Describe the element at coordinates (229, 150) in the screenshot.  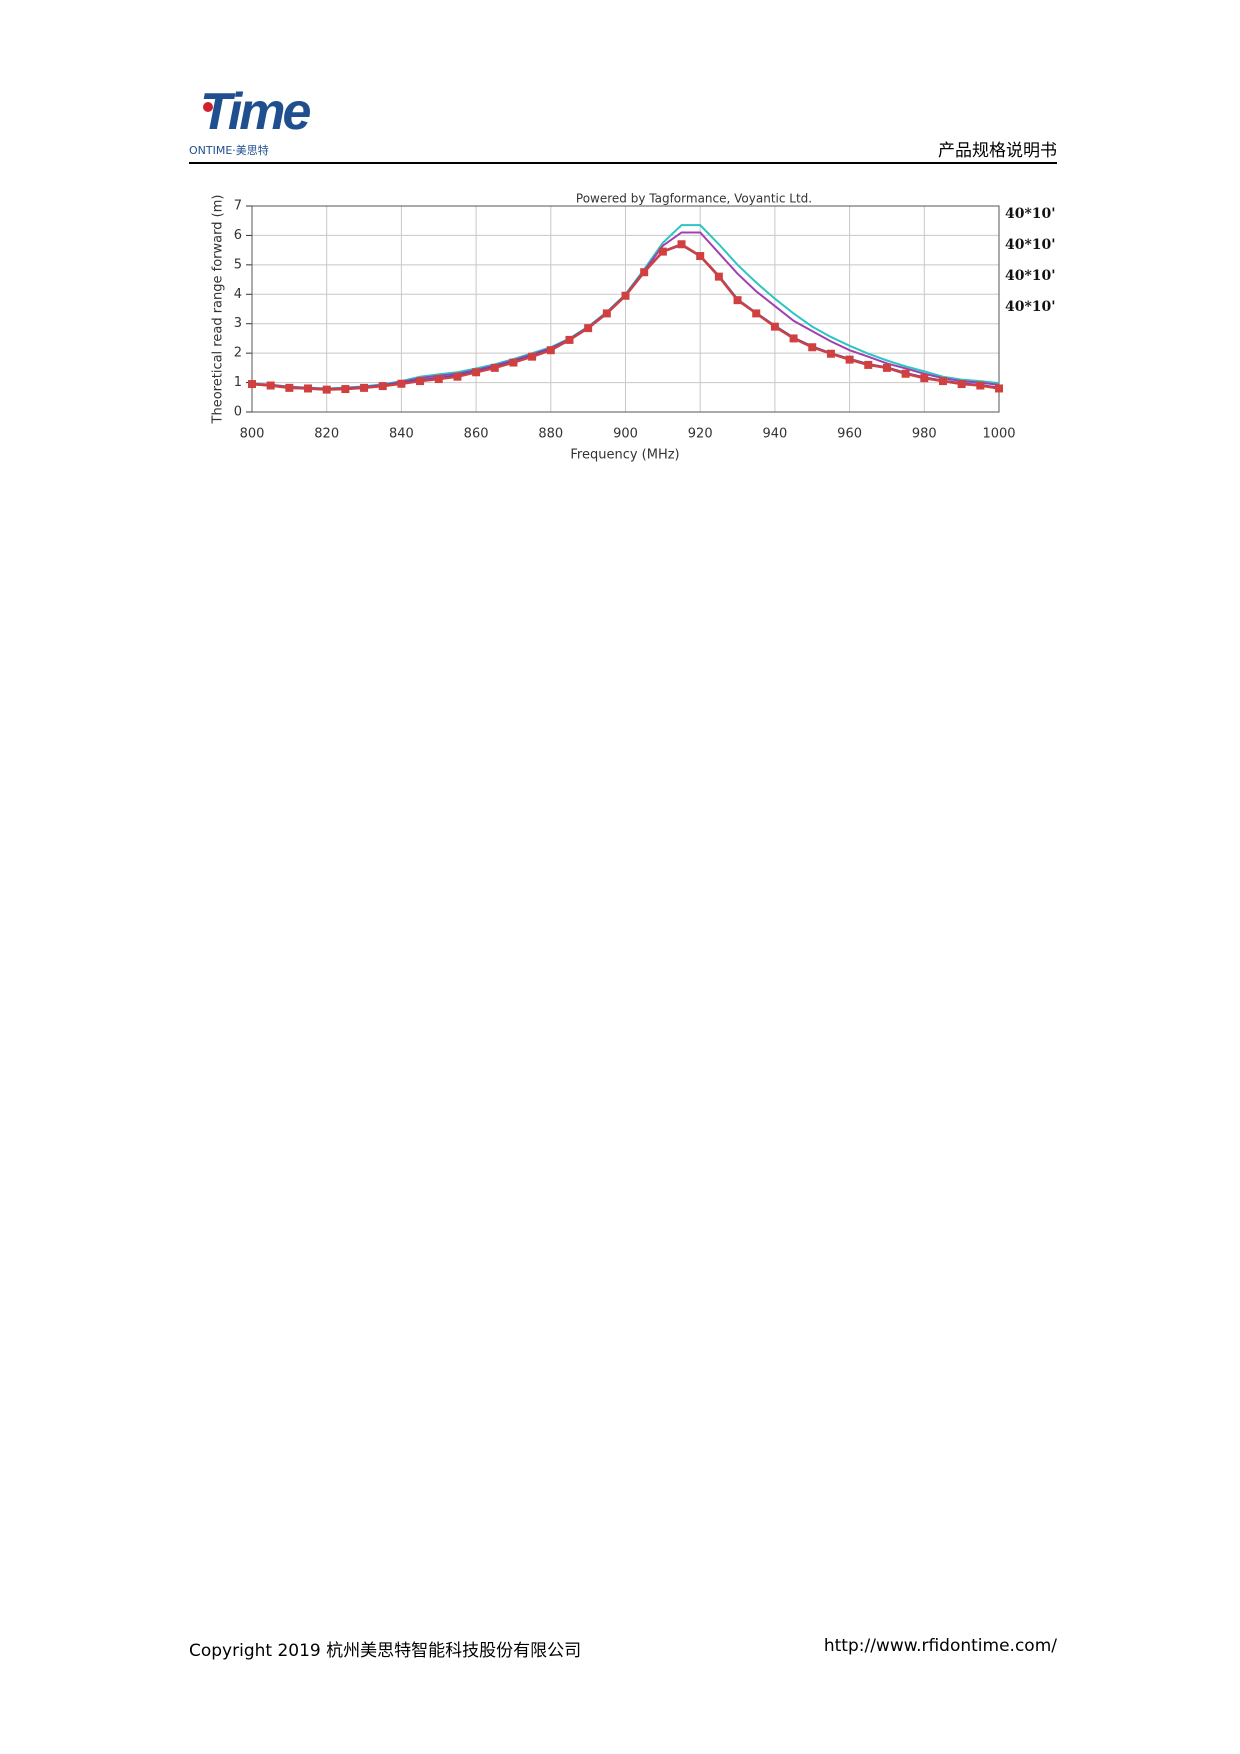
I see `logo-text: ONTIME·美思特` at that location.